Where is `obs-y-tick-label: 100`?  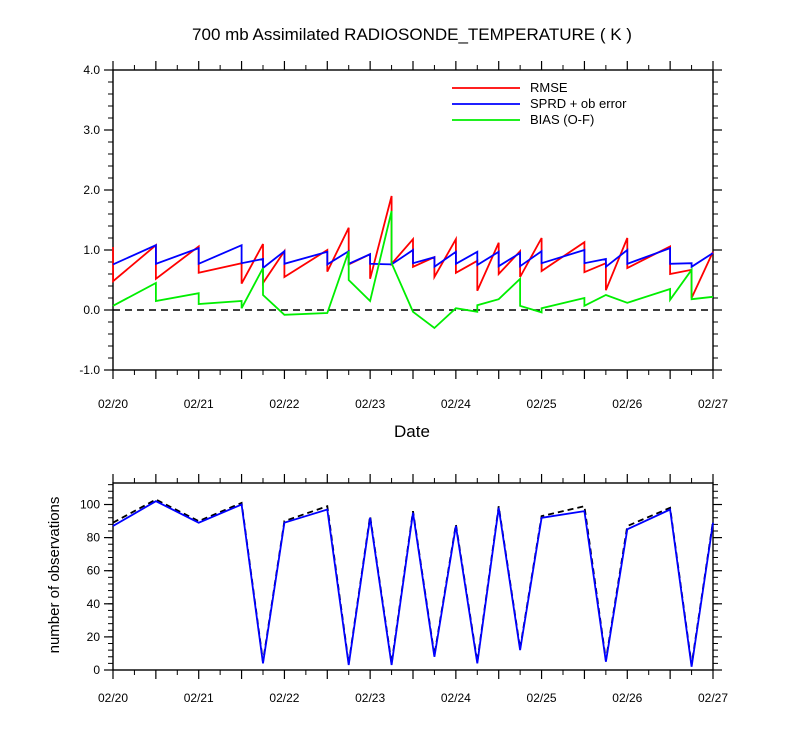
obs-y-tick-label: 100 is located at coordinates (90, 505).